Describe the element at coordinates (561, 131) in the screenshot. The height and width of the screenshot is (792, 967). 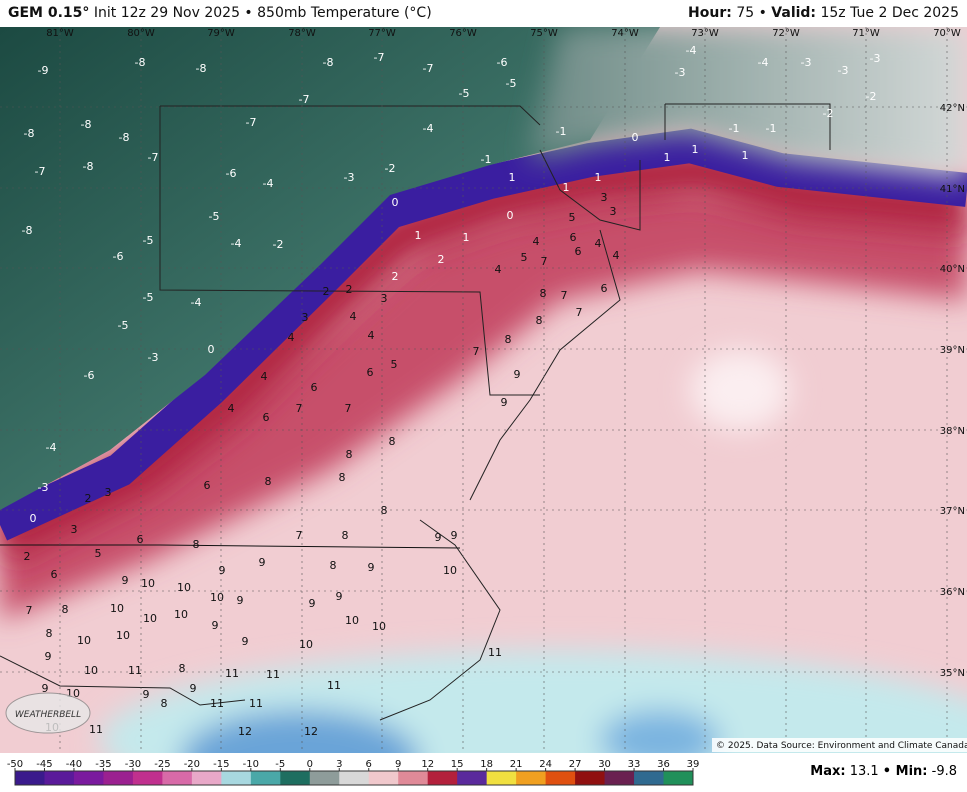
I see `temp-value: -1` at that location.